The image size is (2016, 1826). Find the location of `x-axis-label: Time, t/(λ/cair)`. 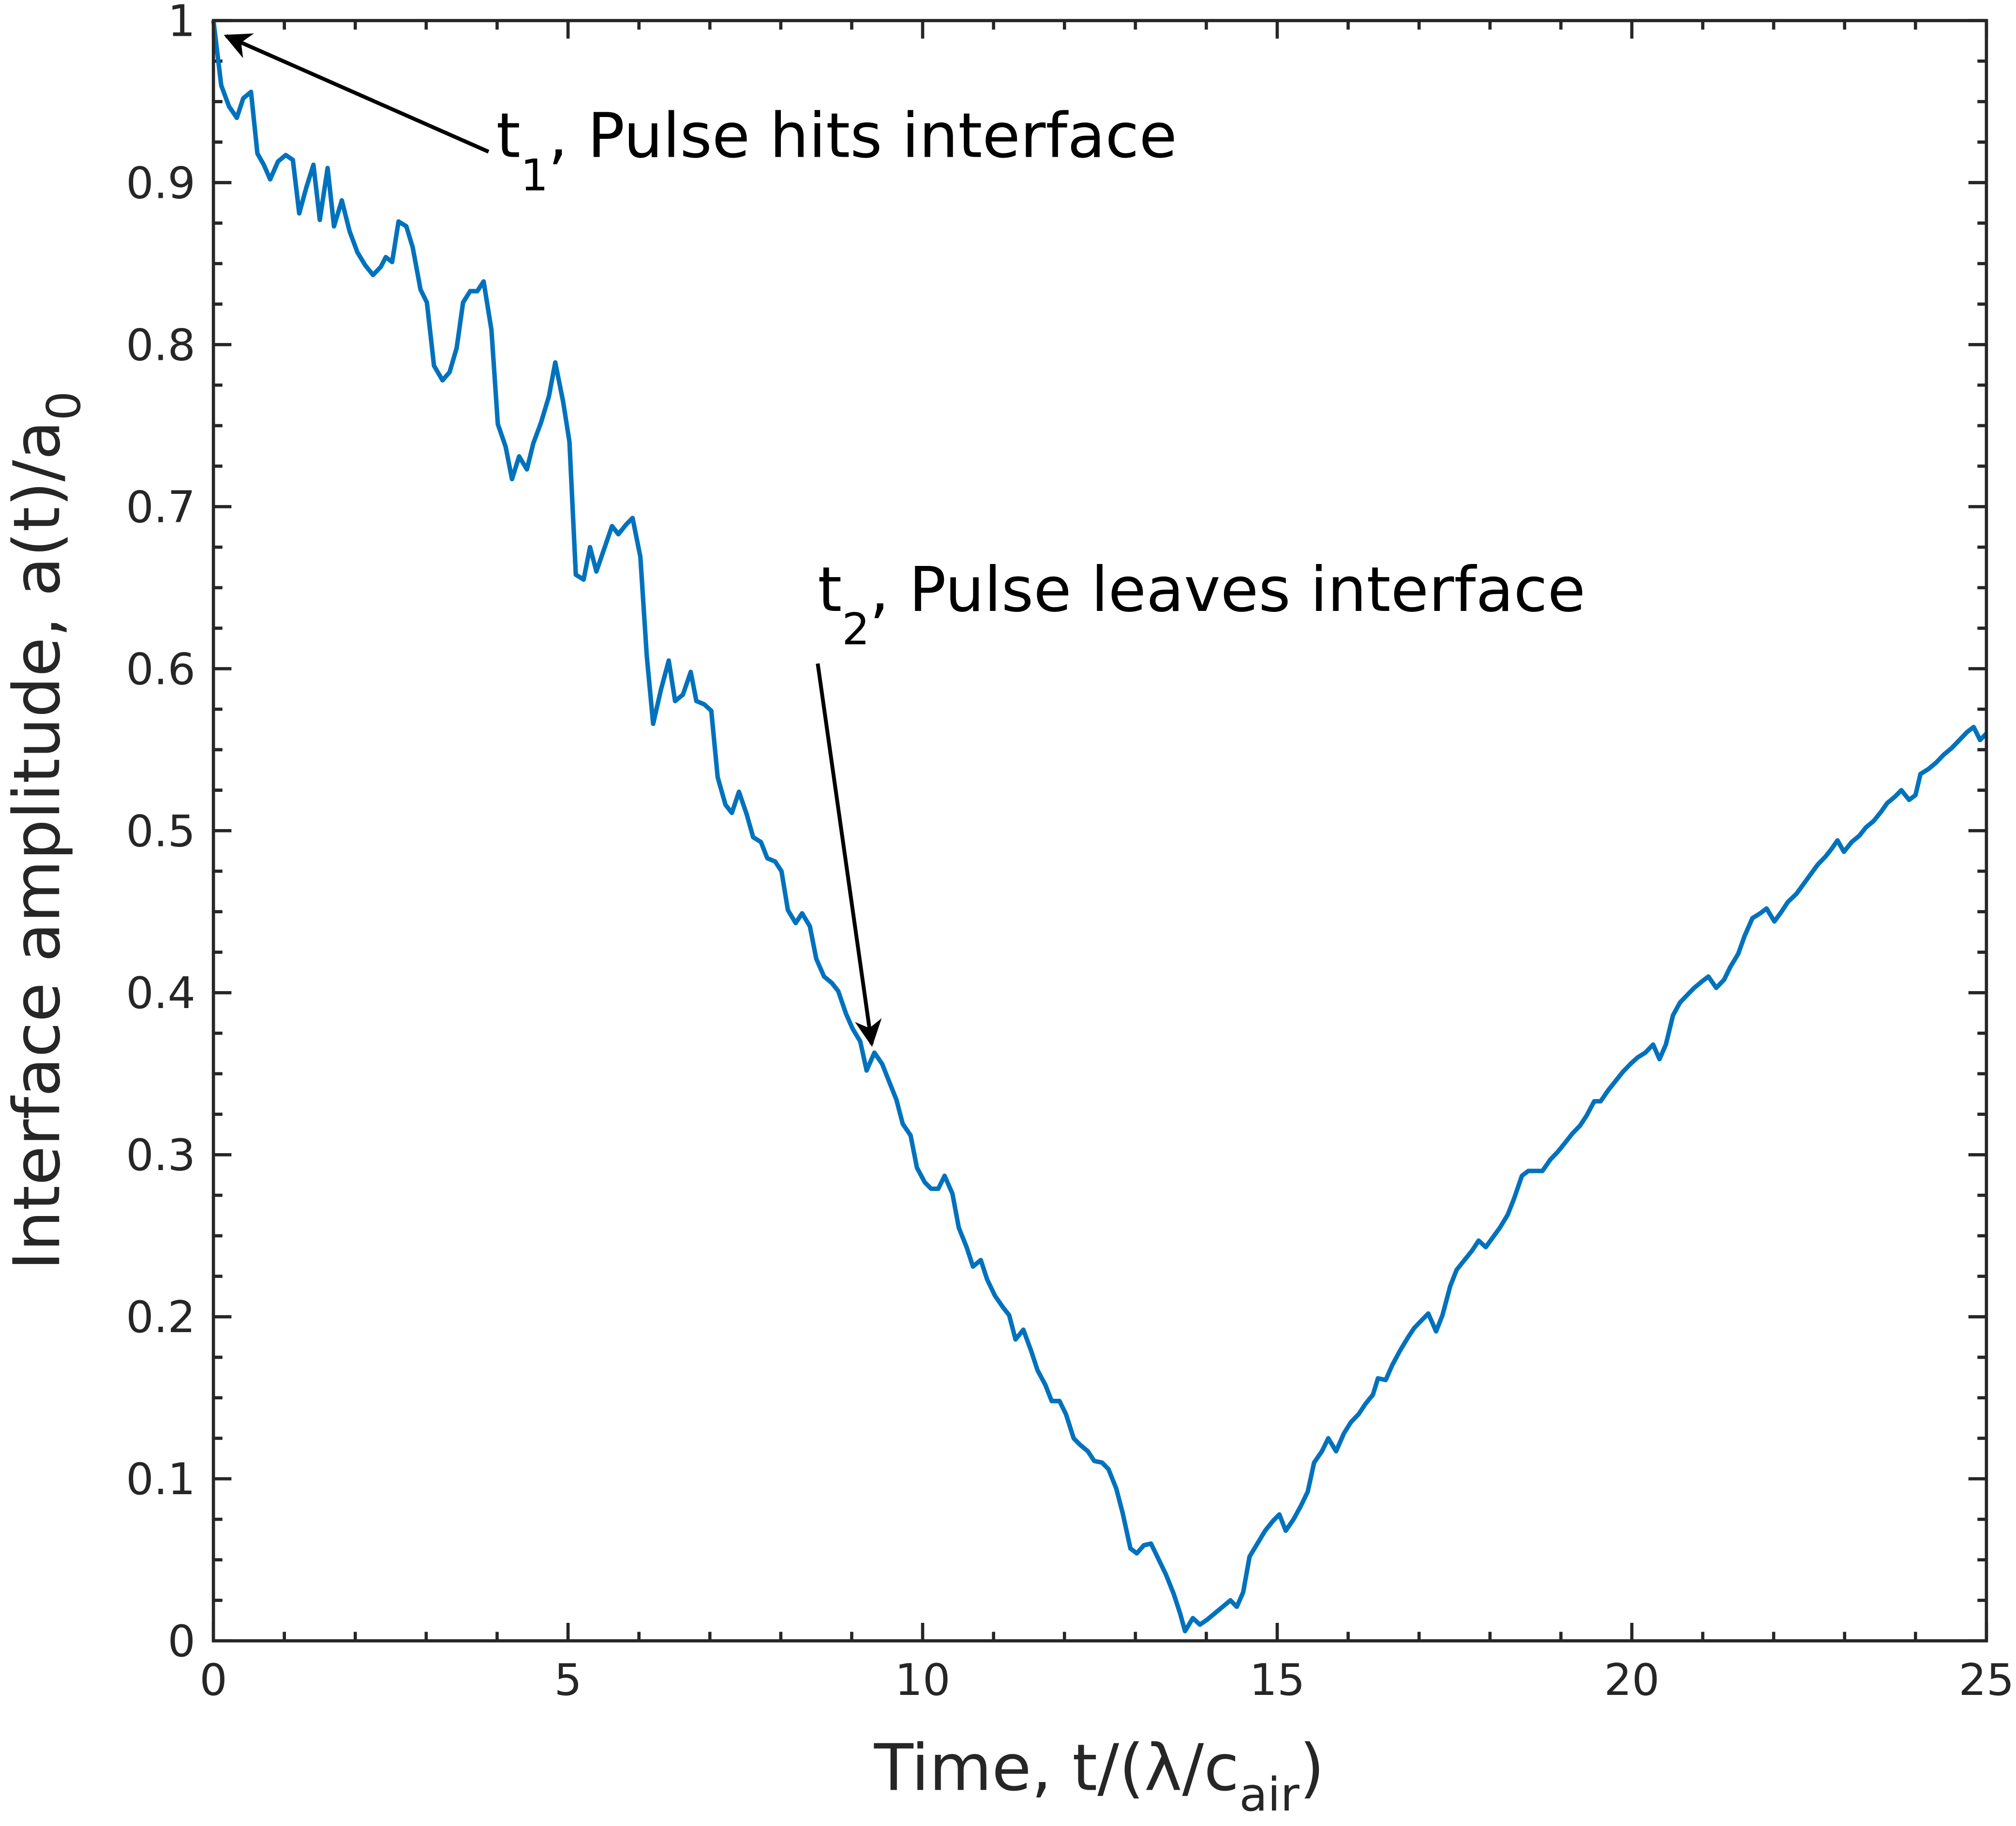

x-axis-label: Time, t/(λ/cair) is located at coordinates (1099, 1777).